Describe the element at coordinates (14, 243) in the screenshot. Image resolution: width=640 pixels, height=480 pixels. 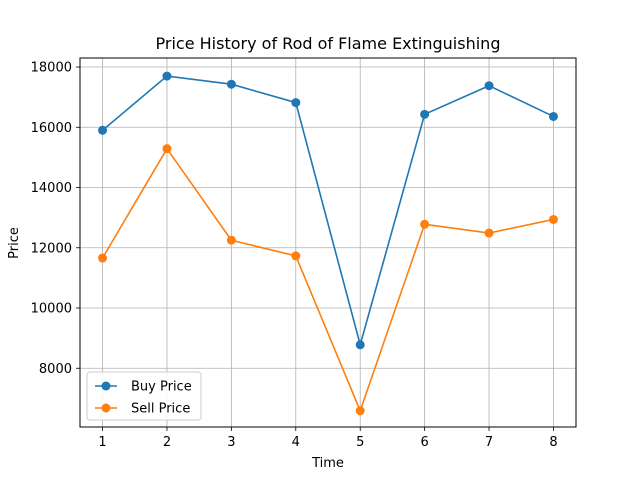
I see `y-axis-label: Price` at that location.